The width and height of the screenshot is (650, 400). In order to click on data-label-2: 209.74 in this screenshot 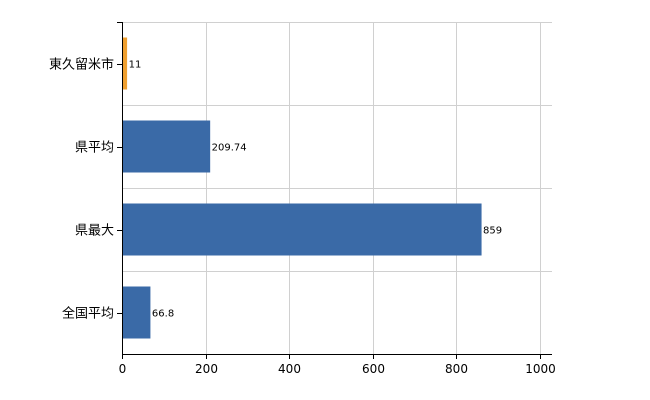, I will do `click(229, 148)`.